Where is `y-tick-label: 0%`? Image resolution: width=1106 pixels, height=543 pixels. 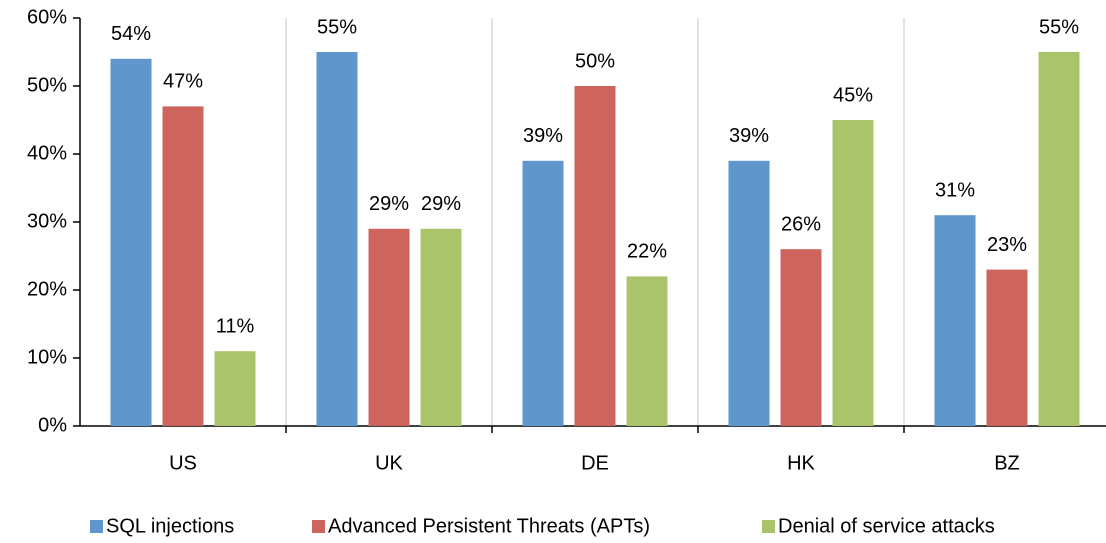 y-tick-label: 0% is located at coordinates (52, 425).